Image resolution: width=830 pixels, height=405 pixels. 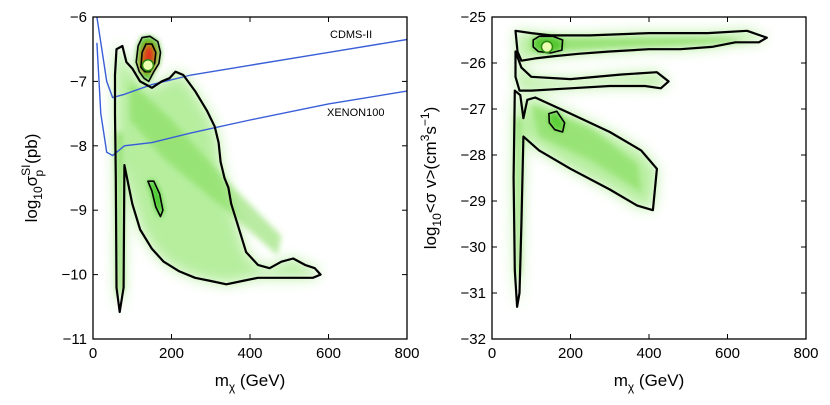 What do you see at coordinates (648, 353) in the screenshot?
I see `right-xtick-label: 400` at bounding box center [648, 353].